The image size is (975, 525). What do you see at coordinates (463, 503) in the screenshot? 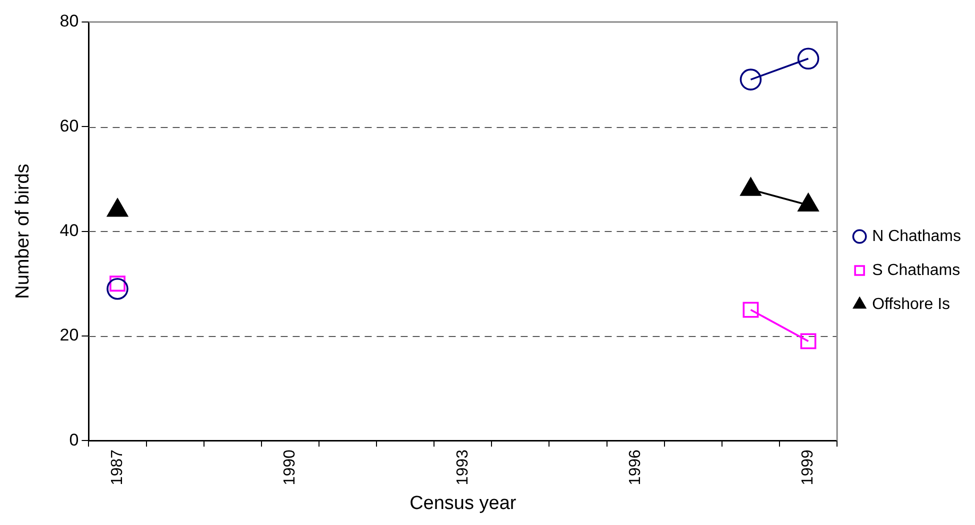
I see `x-axis-title: Census year` at bounding box center [463, 503].